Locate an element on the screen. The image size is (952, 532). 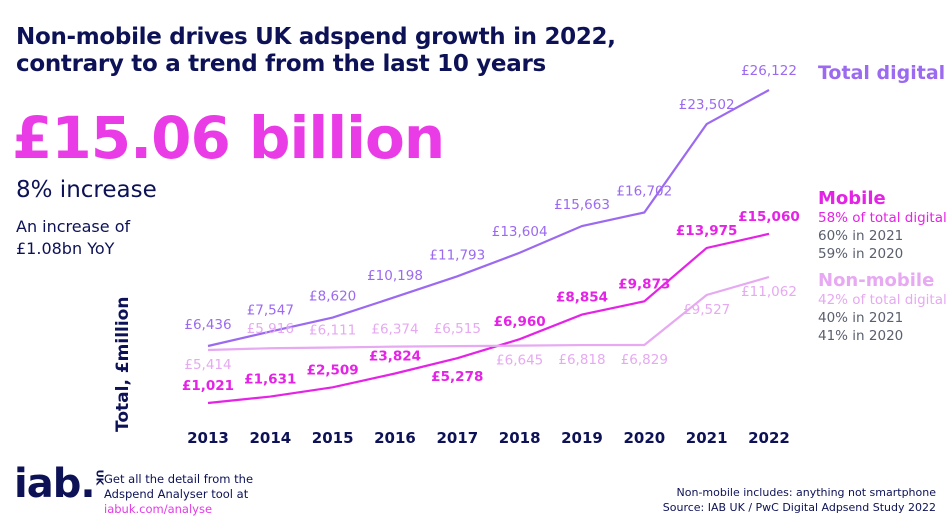
data-label-non-mobile-2015: £6,111 is located at coordinates (332, 331).